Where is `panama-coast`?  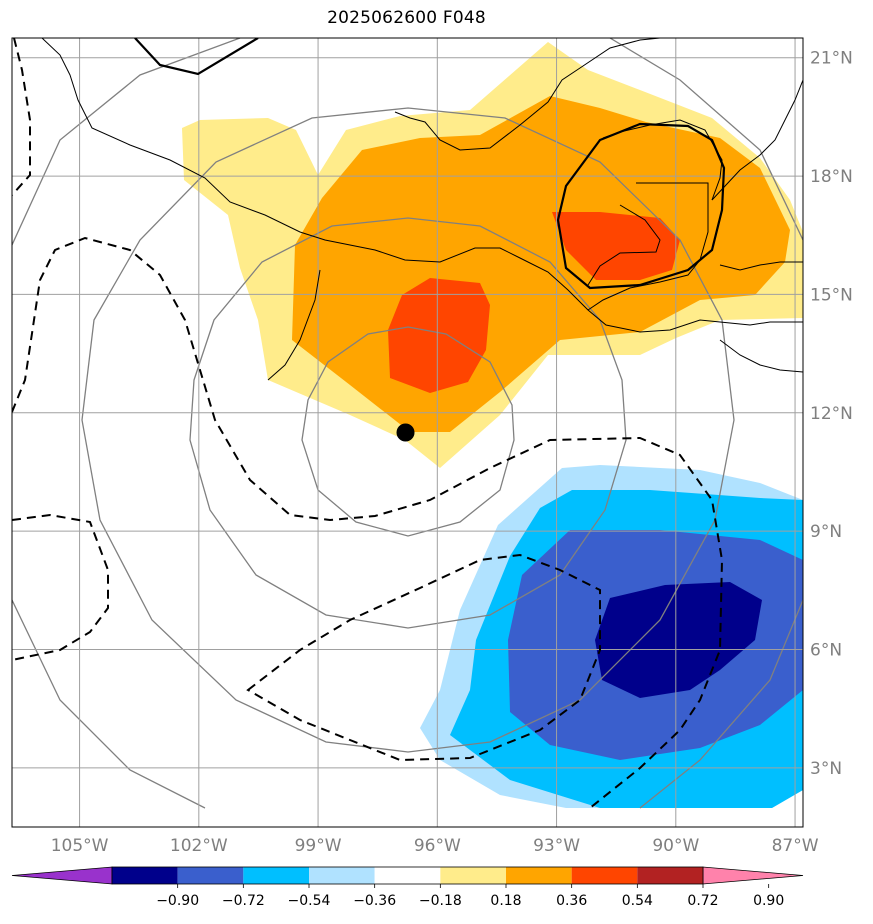 panama-coast is located at coordinates (761, 356).